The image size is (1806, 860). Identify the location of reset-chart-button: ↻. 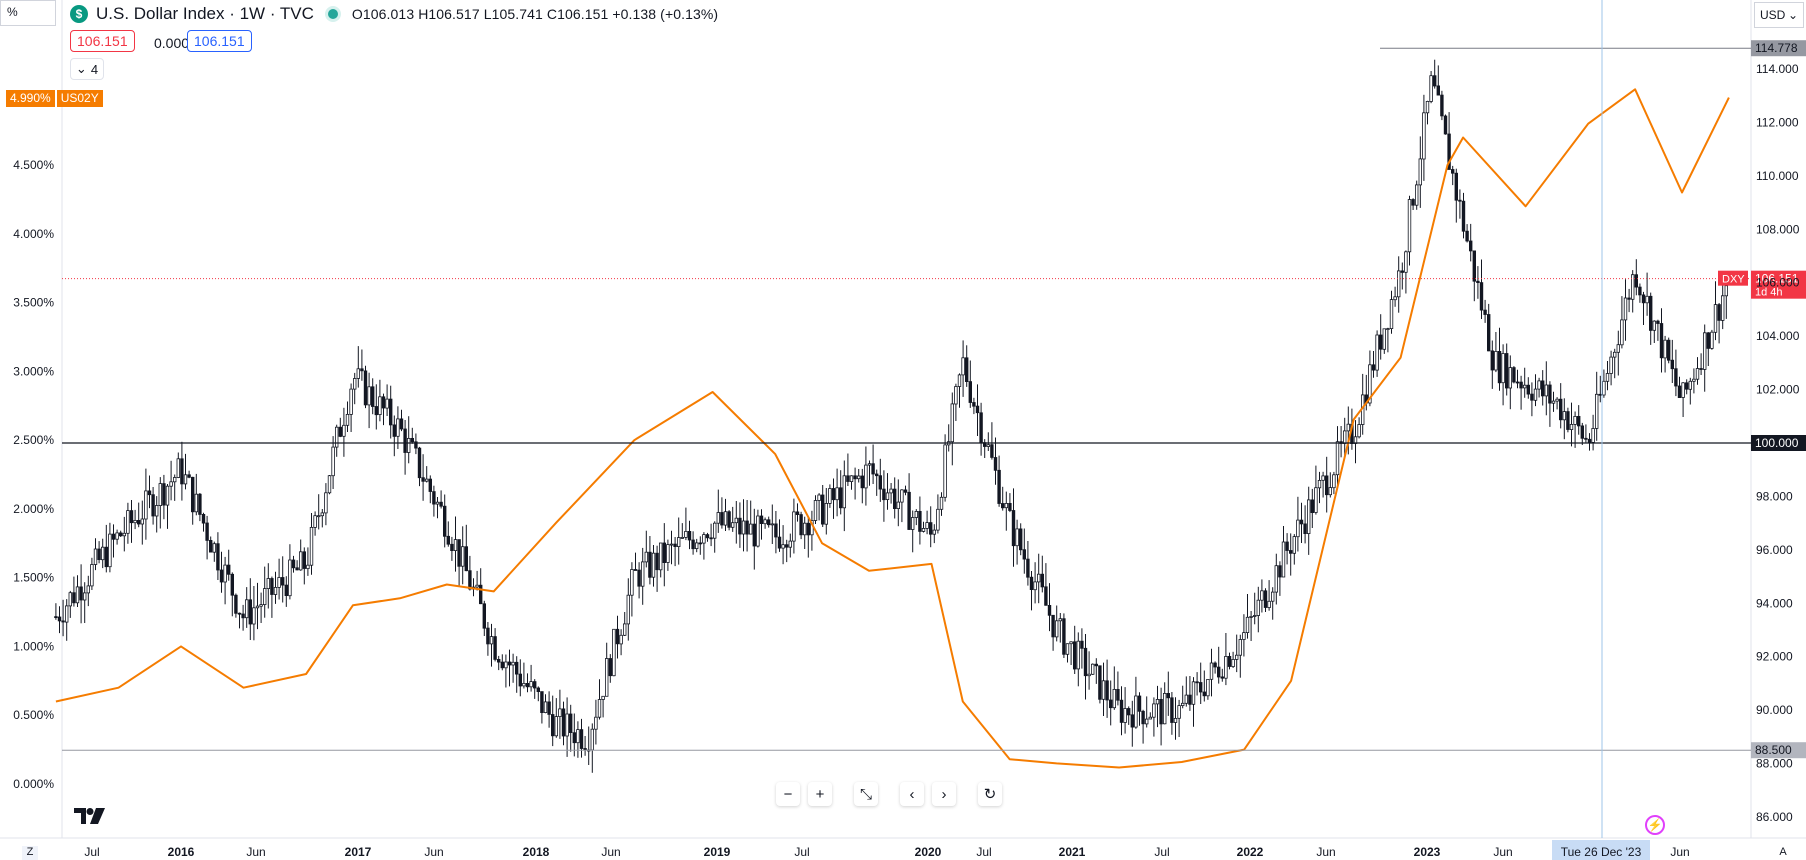
(990, 794).